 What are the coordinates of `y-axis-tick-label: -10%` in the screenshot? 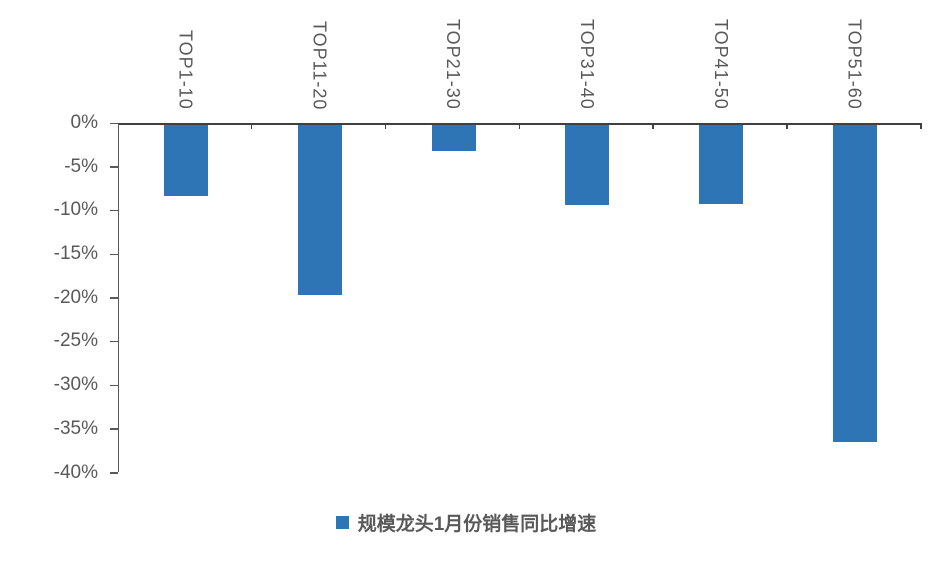 It's located at (75, 210).